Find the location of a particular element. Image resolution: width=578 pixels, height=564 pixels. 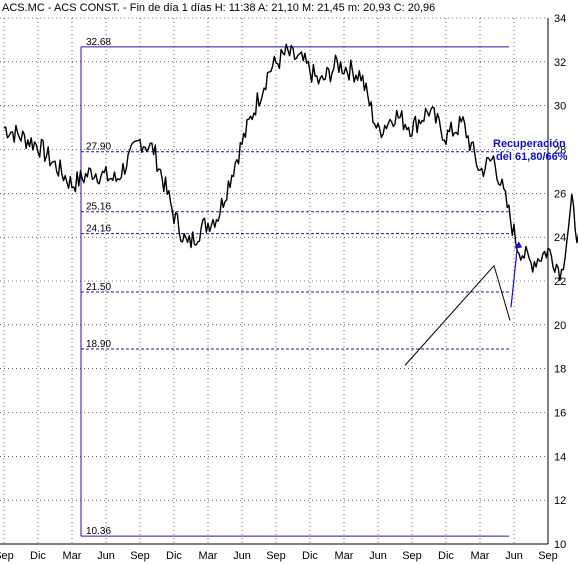

y-tick-label: 14 is located at coordinates (560, 457).